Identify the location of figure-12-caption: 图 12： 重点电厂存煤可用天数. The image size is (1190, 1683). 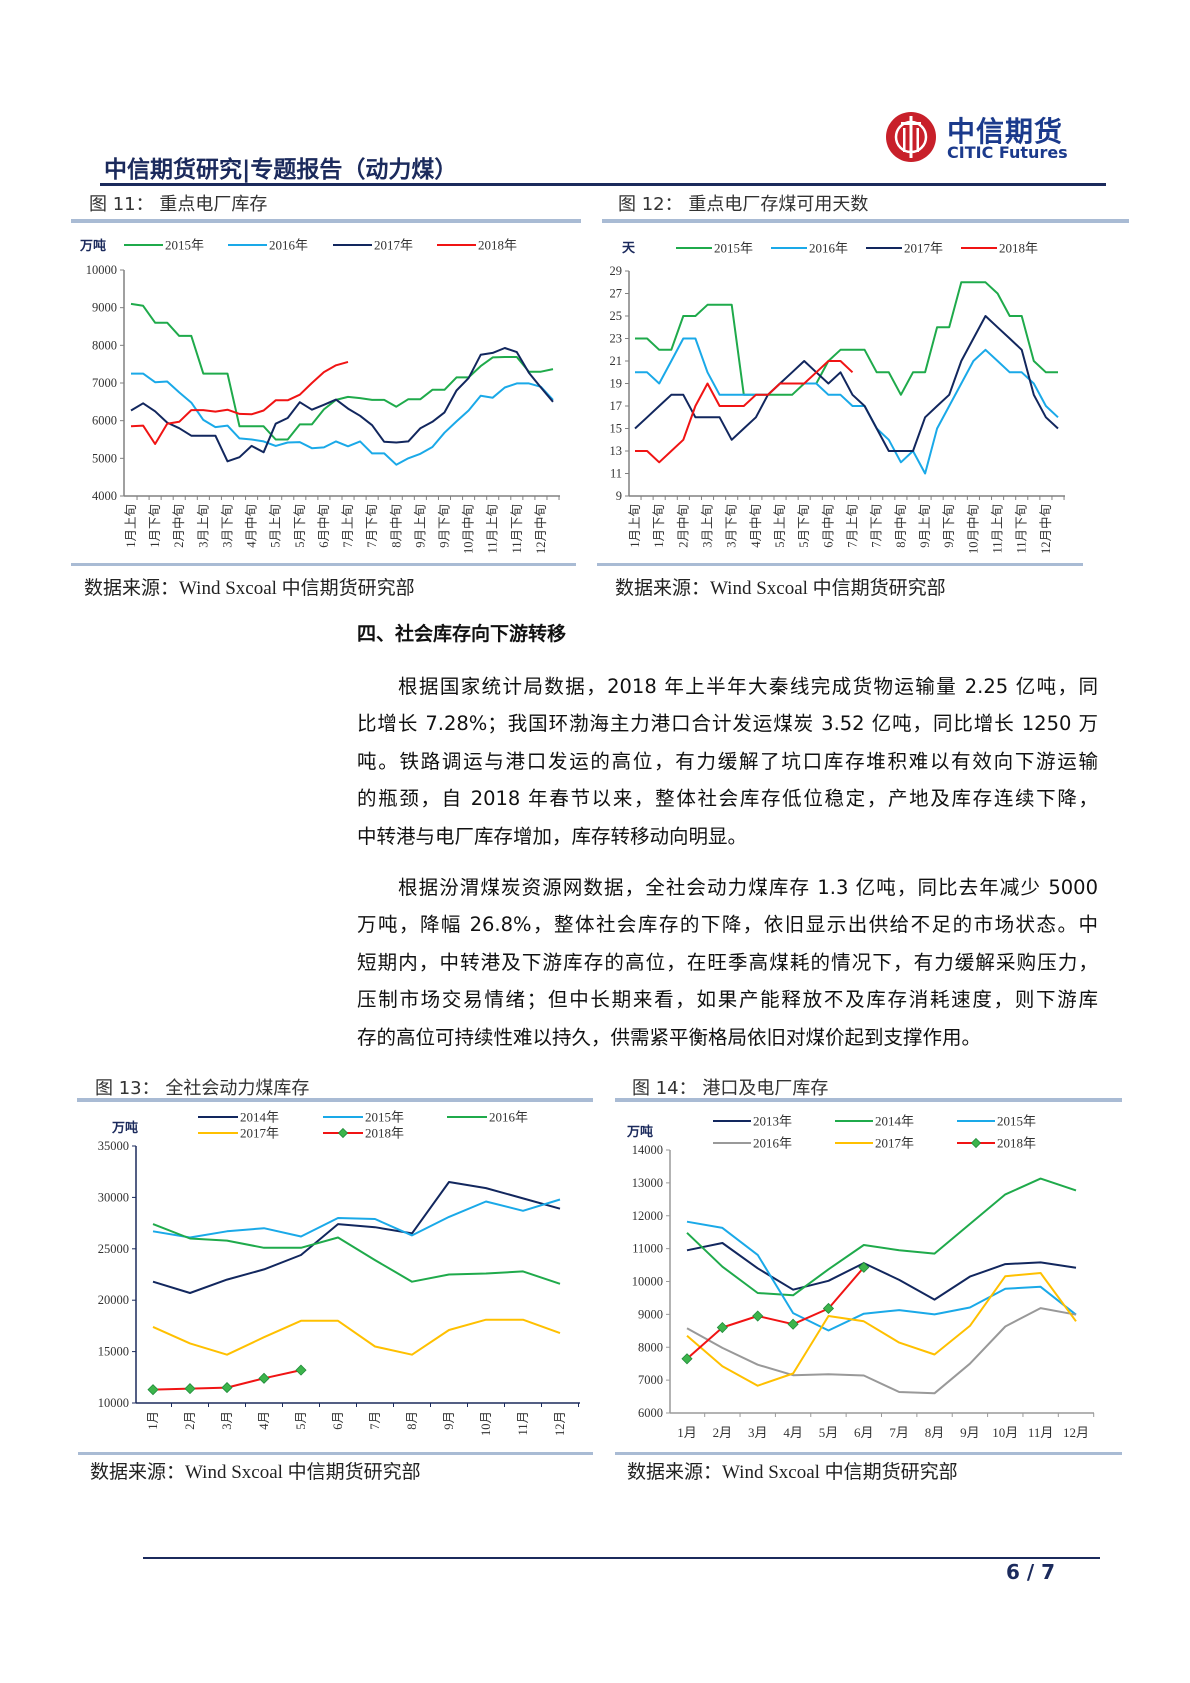
(743, 204).